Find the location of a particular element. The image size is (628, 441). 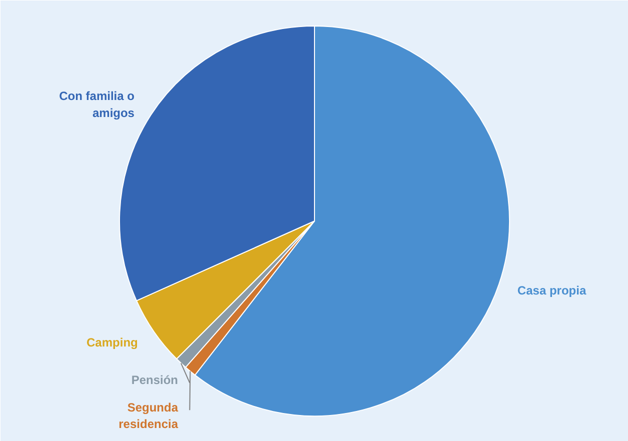

slice-label: Casa propia is located at coordinates (551, 290).